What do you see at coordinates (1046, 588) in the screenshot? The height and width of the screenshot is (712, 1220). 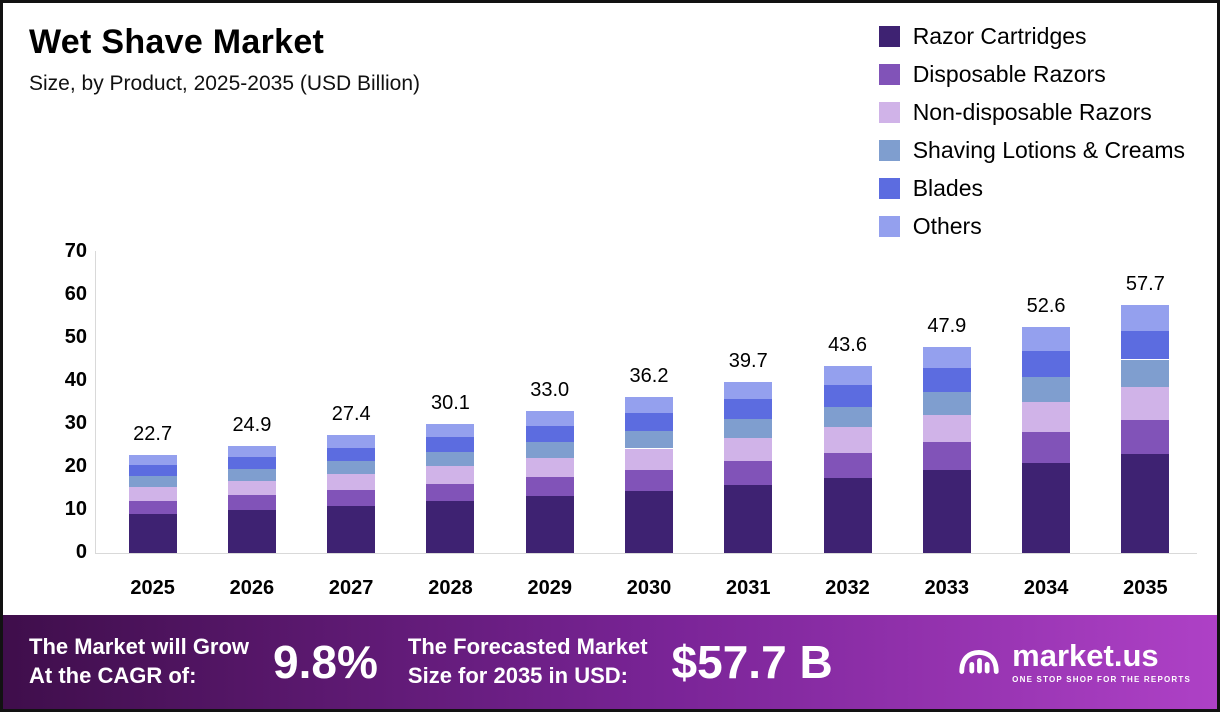 I see `x-axis-tick-label: 2034` at bounding box center [1046, 588].